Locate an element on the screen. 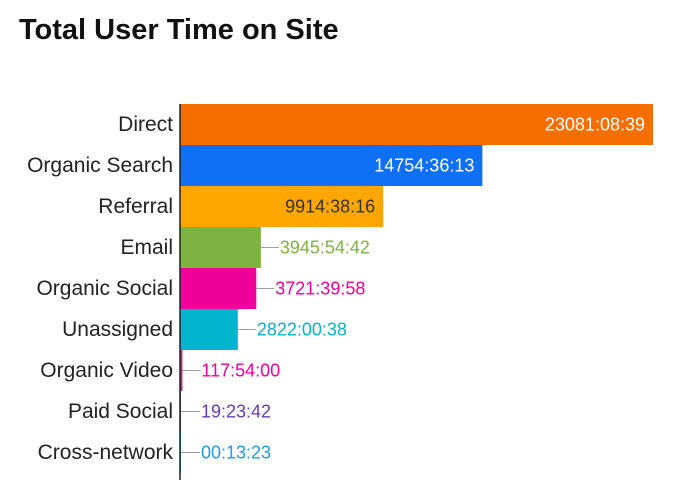 Image resolution: width=684 pixels, height=480 pixels. value-label-7: 19:23:42 is located at coordinates (236, 412).